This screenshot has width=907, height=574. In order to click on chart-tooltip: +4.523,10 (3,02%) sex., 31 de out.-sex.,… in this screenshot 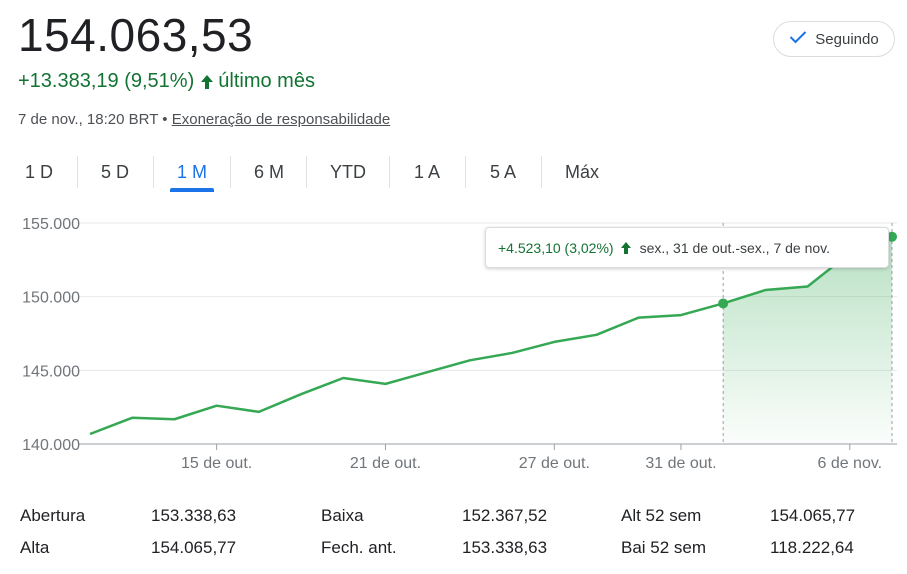, I will do `click(687, 247)`.